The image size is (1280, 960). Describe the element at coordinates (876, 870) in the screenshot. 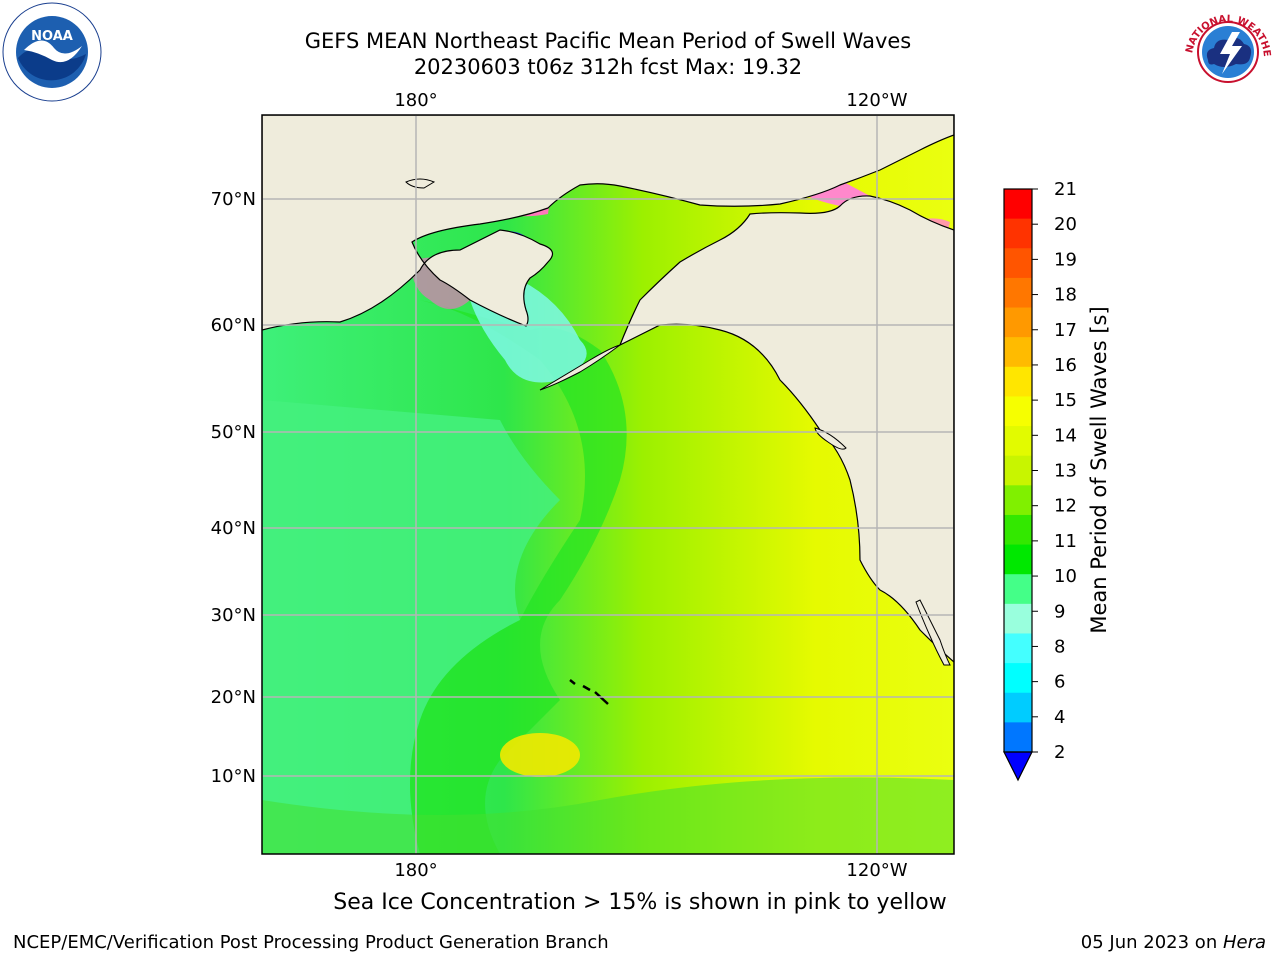

I see `lon-label-bottom: 120°W` at that location.